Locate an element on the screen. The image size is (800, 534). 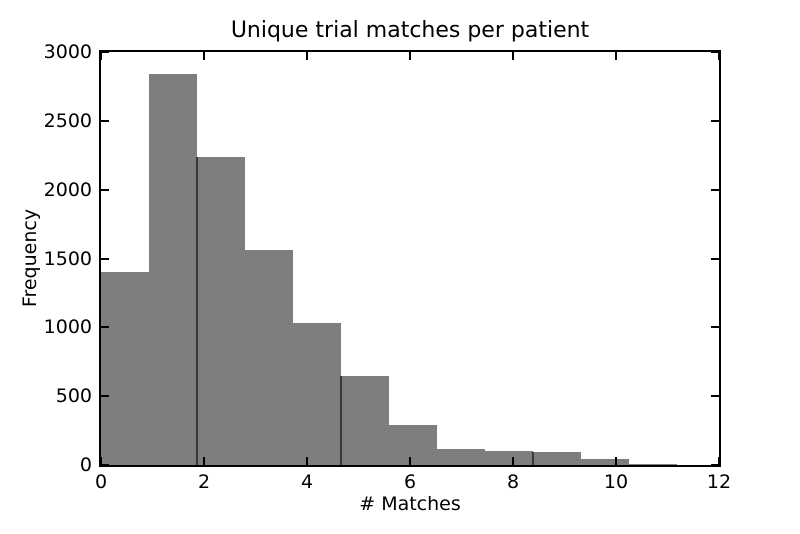
y-tick-label: 1500 is located at coordinates (67, 258).